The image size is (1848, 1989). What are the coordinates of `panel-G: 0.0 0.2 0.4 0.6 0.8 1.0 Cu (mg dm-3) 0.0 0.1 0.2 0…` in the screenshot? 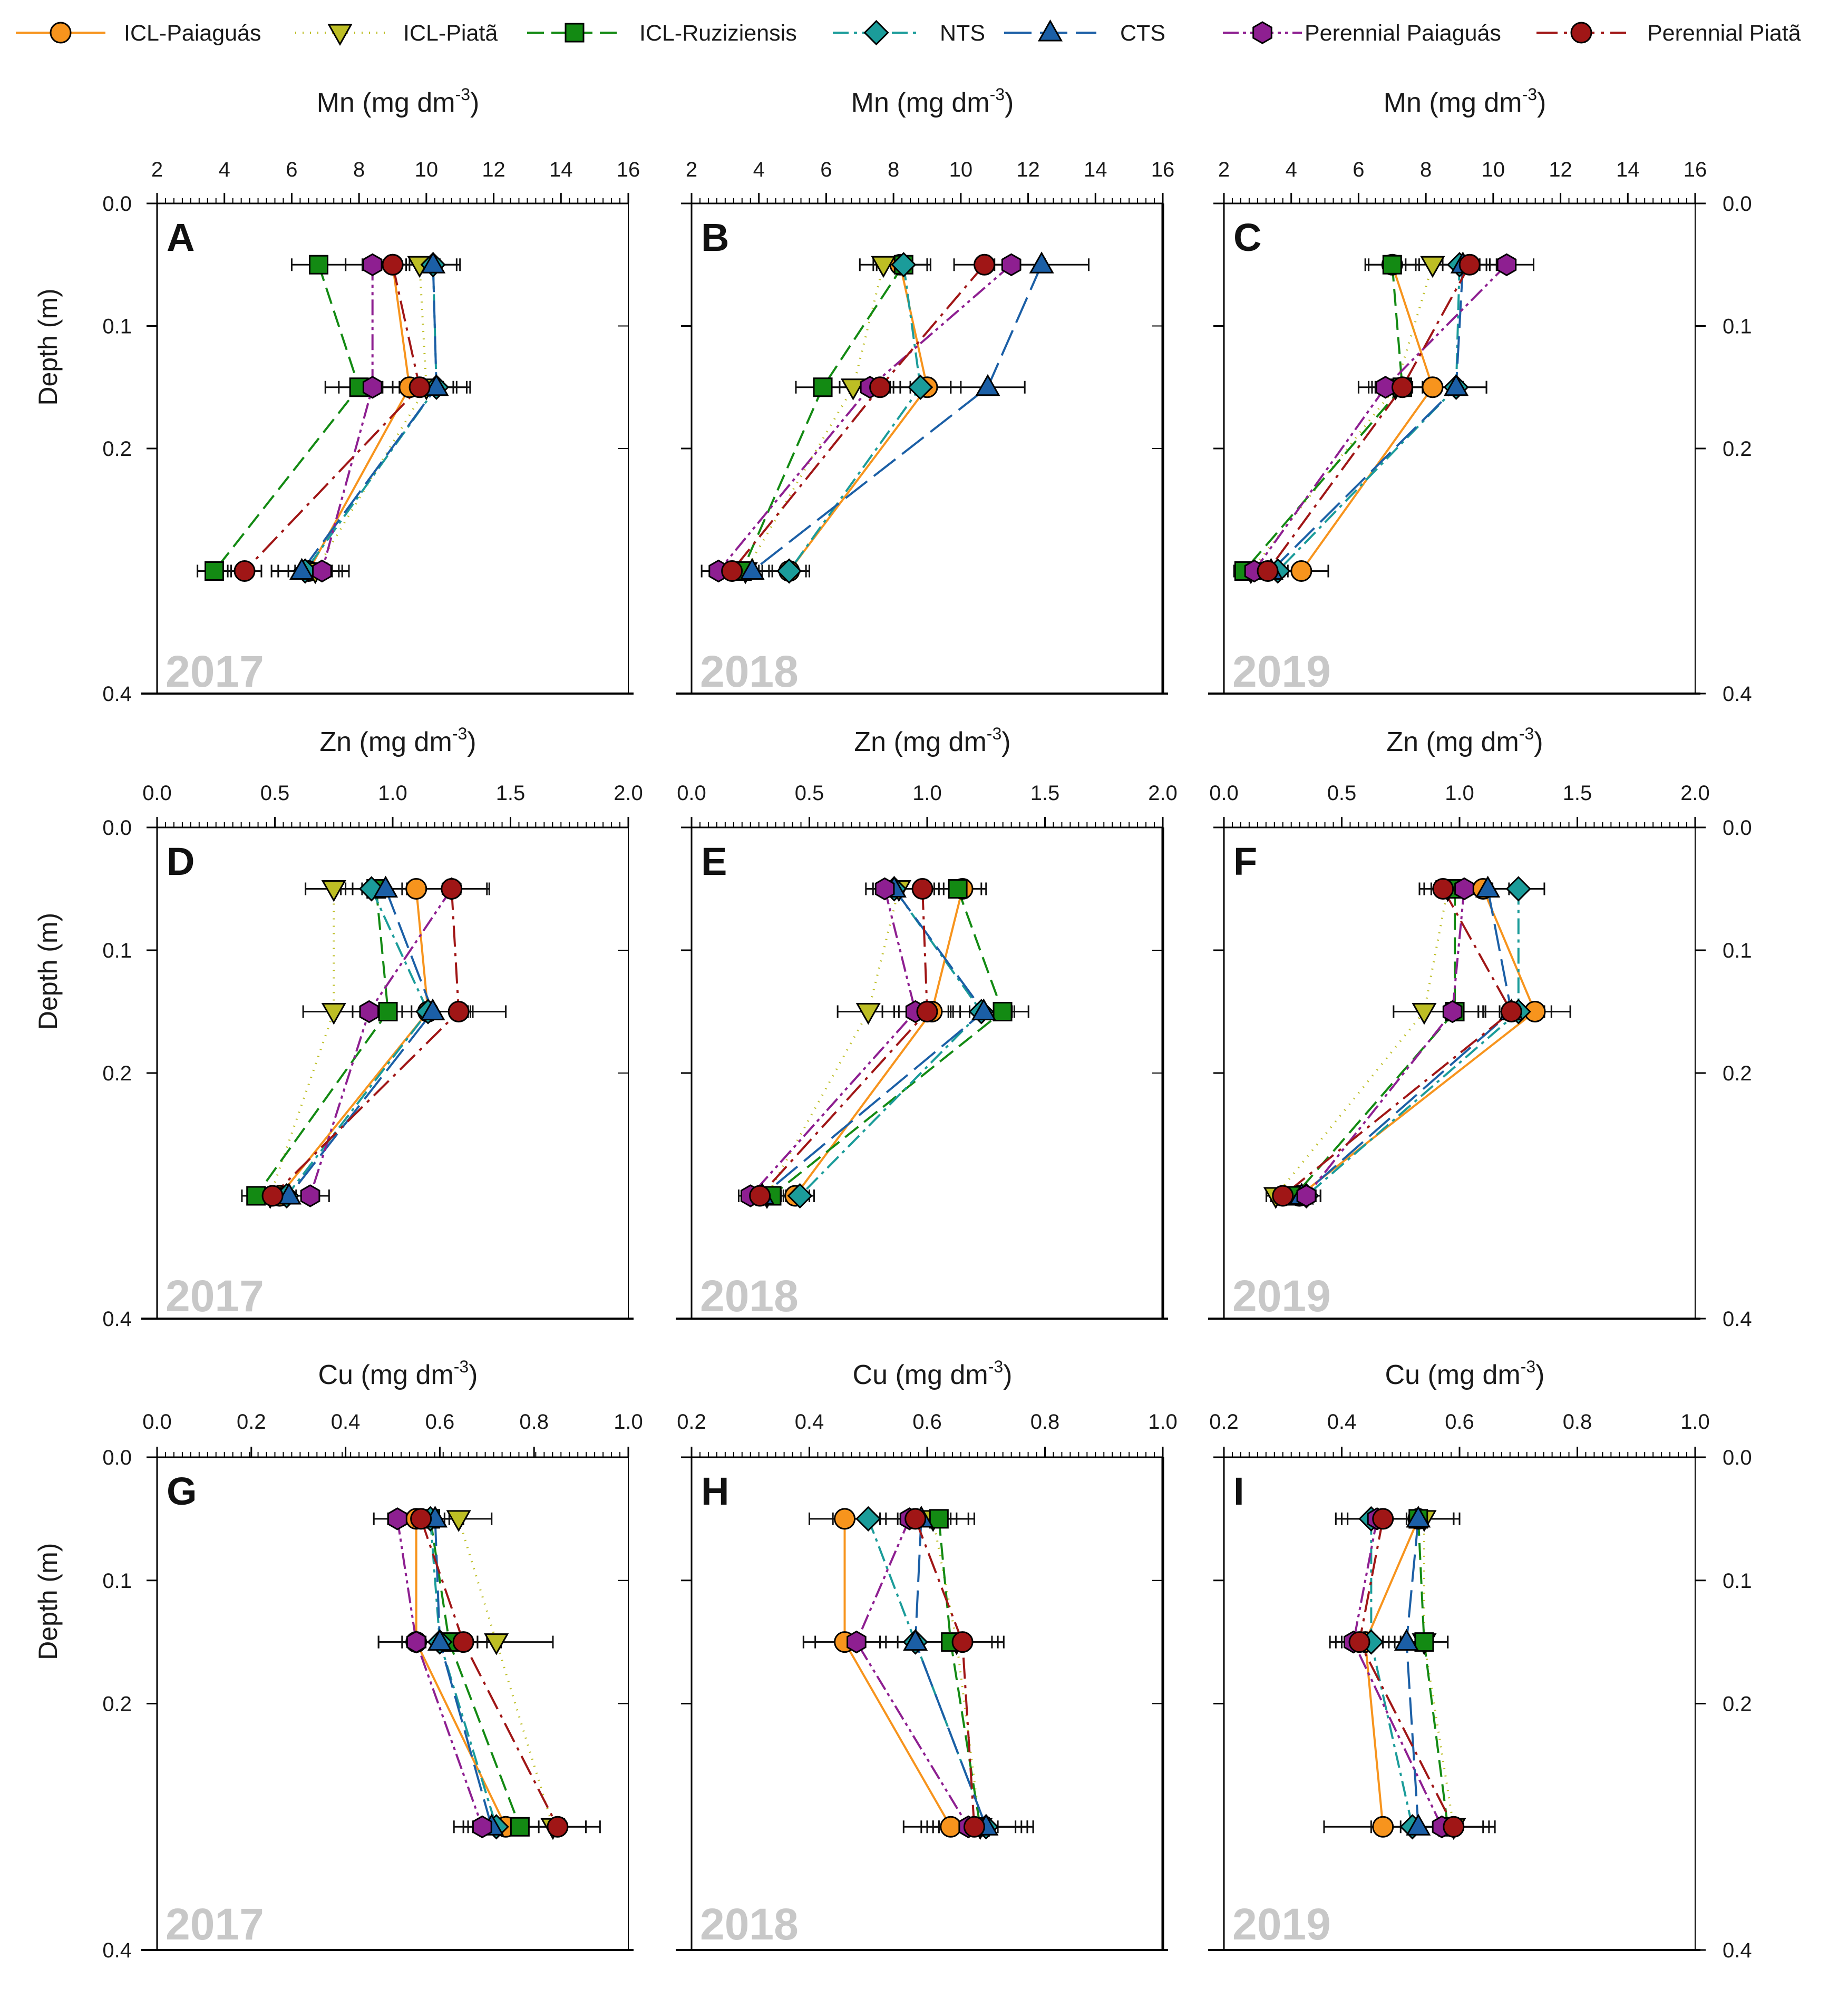 It's located at (372, 1659).